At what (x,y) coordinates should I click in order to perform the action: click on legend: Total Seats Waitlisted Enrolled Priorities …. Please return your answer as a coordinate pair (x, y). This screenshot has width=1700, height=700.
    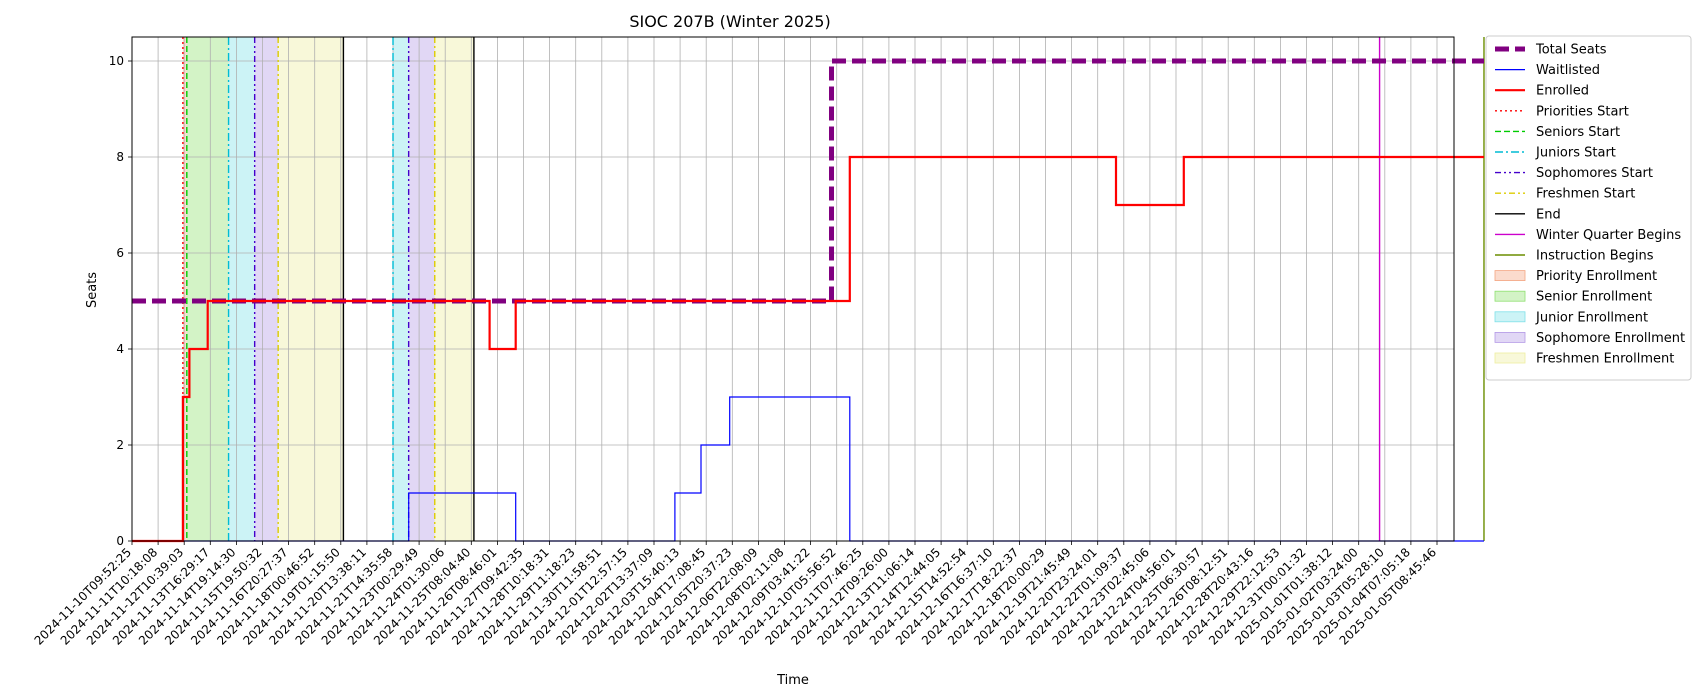
    Looking at the image, I should click on (1588, 208).